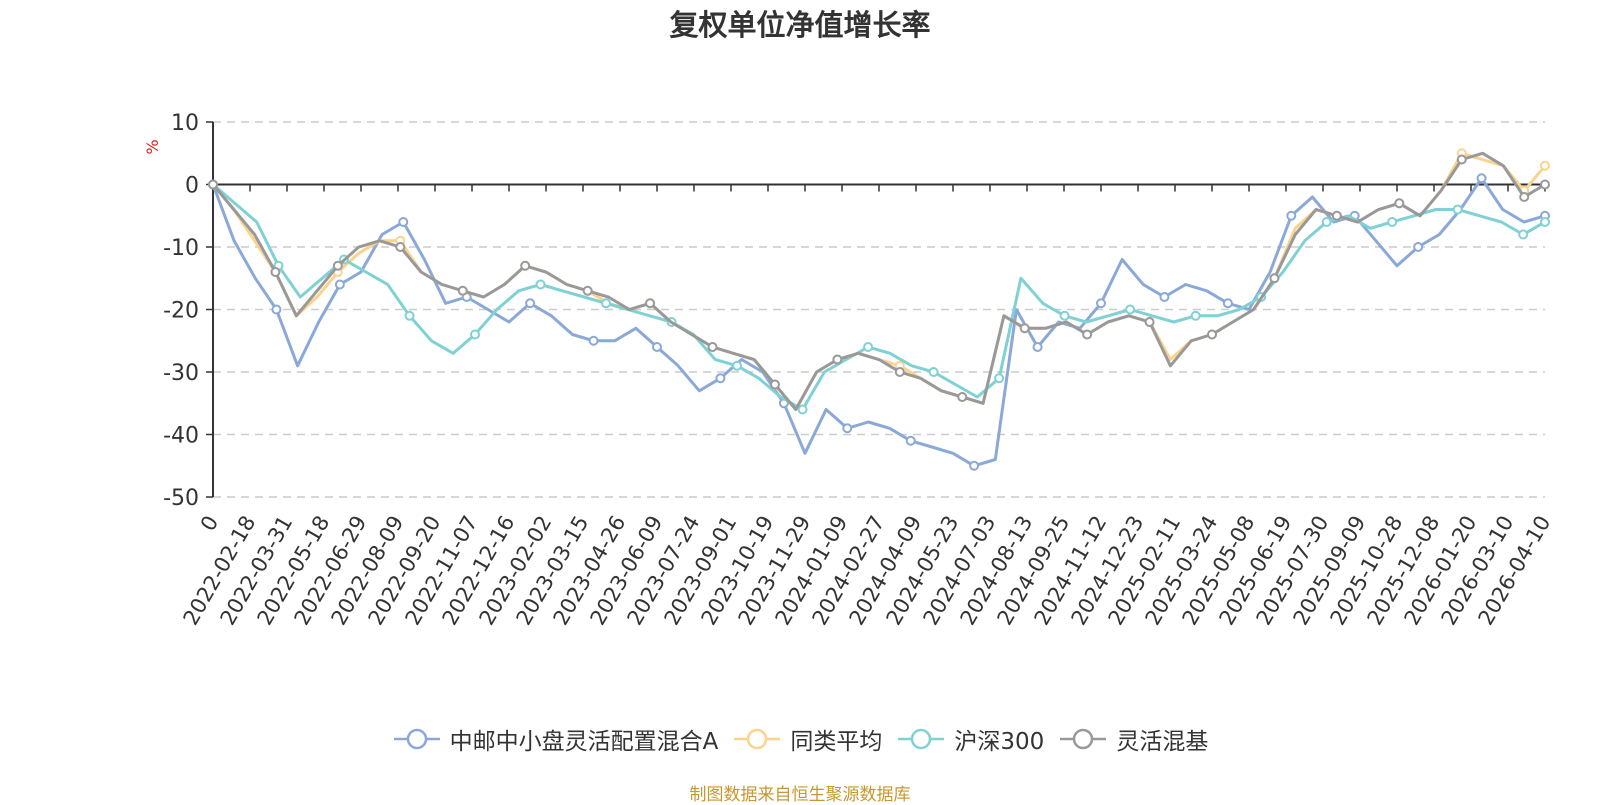 The height and width of the screenshot is (805, 1600). I want to click on legend-item: 同类平均, so click(807, 739).